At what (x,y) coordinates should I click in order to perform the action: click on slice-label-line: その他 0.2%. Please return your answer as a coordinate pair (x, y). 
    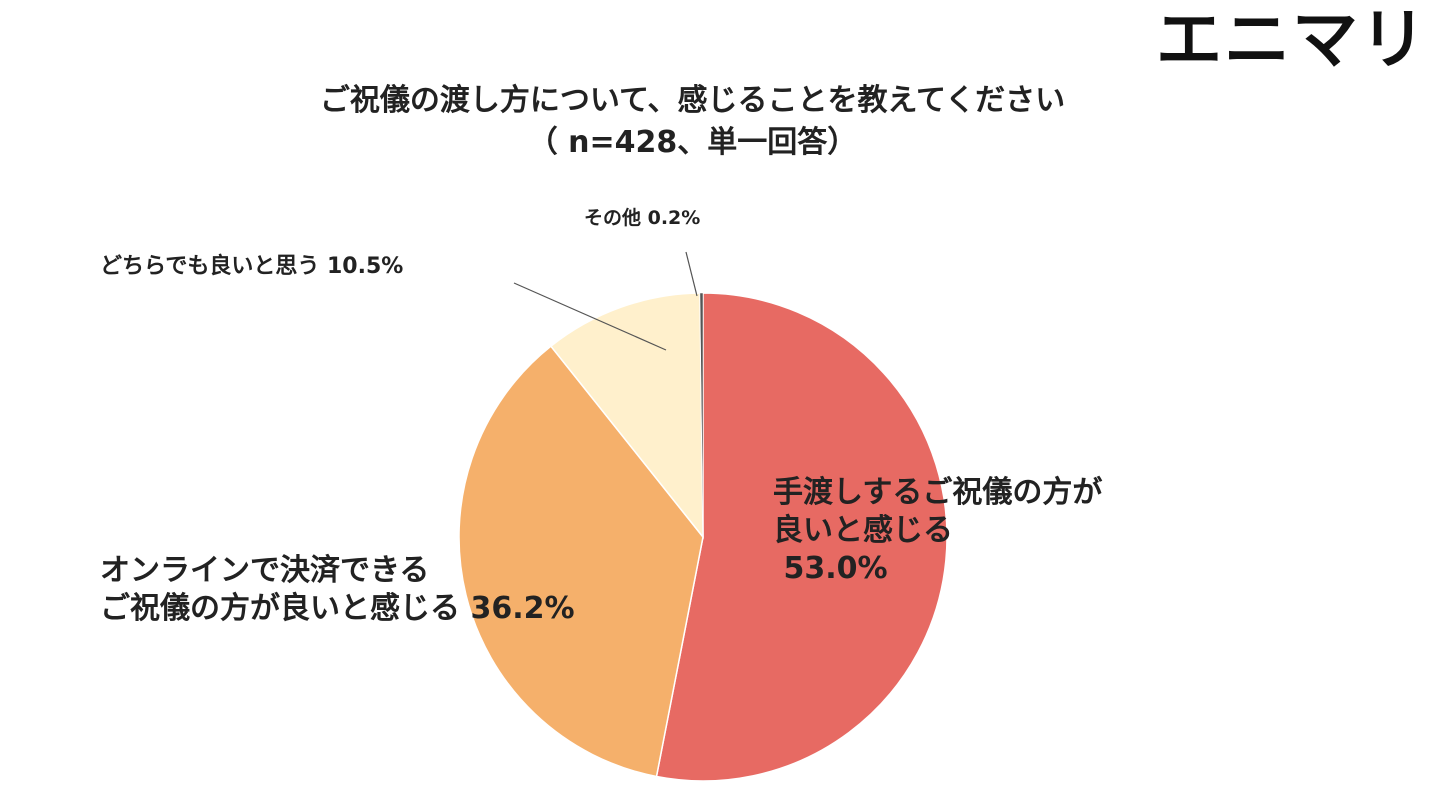
    Looking at the image, I should click on (642, 217).